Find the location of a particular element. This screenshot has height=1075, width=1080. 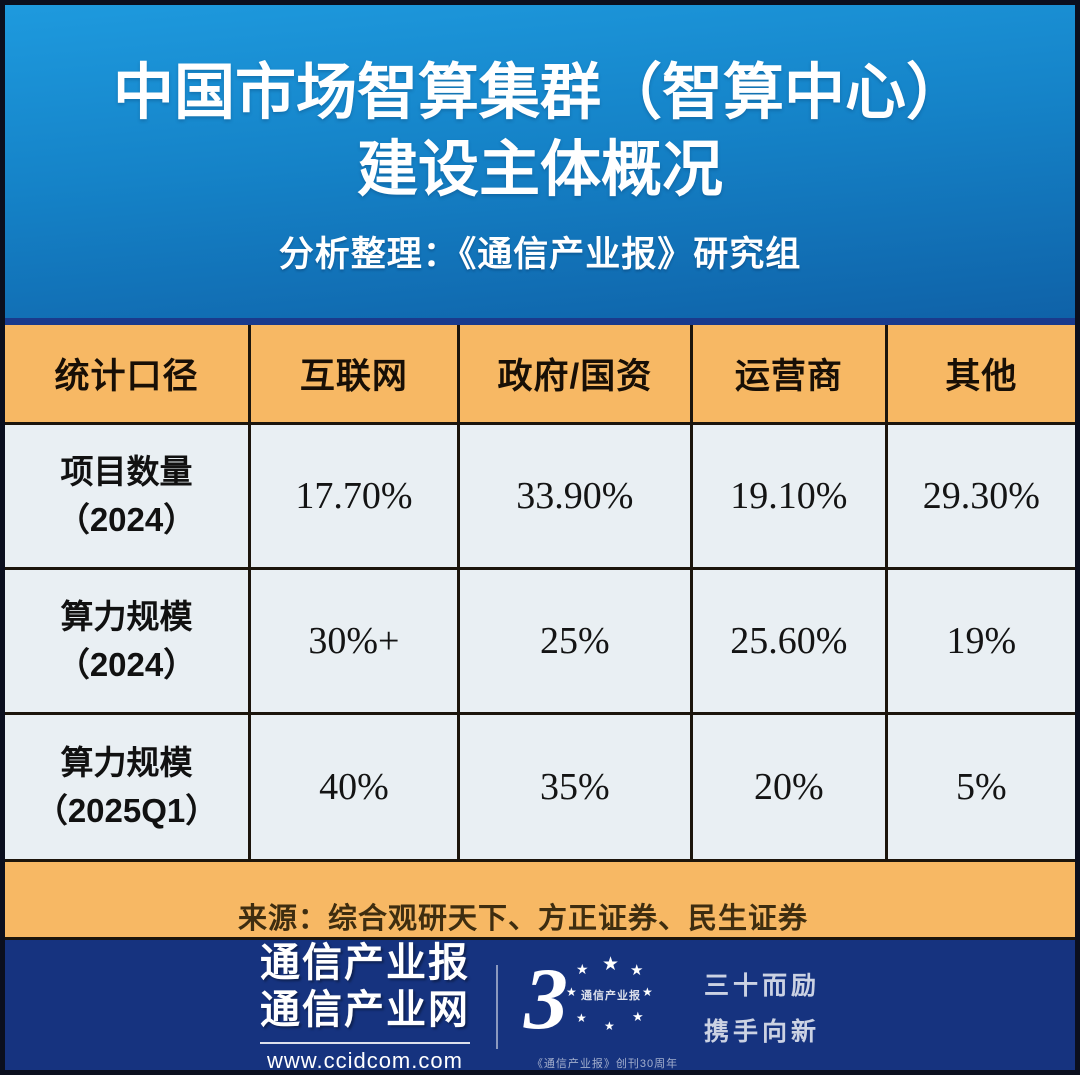

table-cell: 29.30% is located at coordinates (981, 497).